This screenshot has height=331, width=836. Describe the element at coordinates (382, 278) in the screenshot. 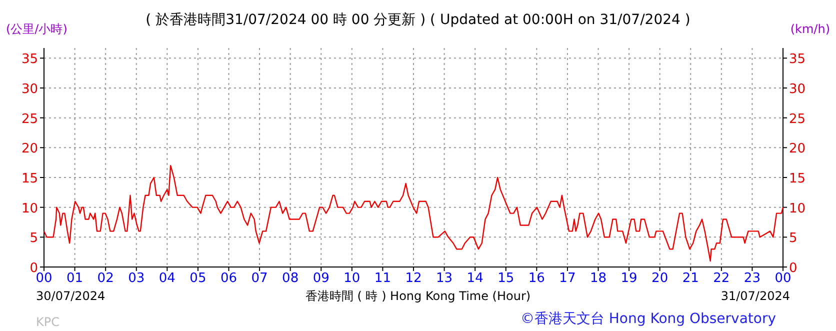

I see `x-tick-label: 11` at that location.